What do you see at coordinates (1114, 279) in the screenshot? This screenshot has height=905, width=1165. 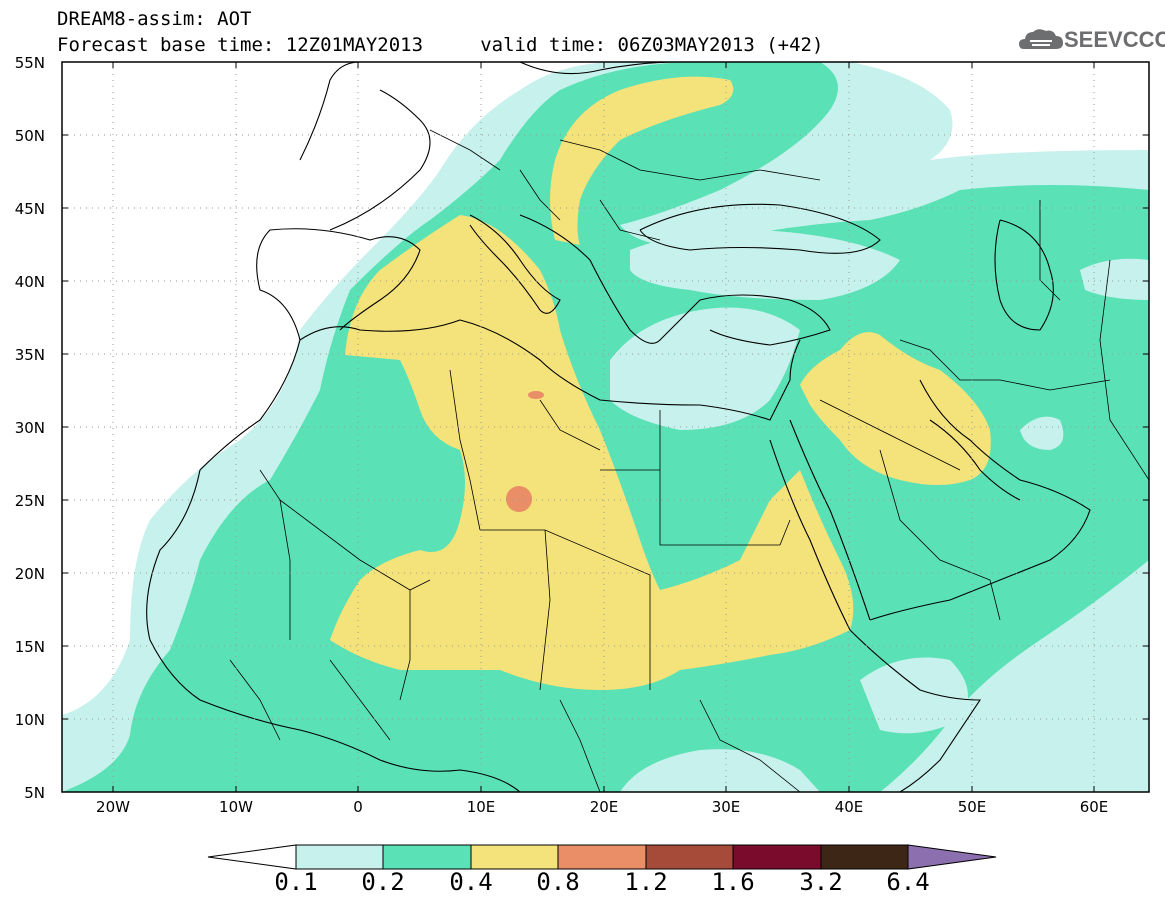 I see `aot-hole-caspian` at bounding box center [1114, 279].